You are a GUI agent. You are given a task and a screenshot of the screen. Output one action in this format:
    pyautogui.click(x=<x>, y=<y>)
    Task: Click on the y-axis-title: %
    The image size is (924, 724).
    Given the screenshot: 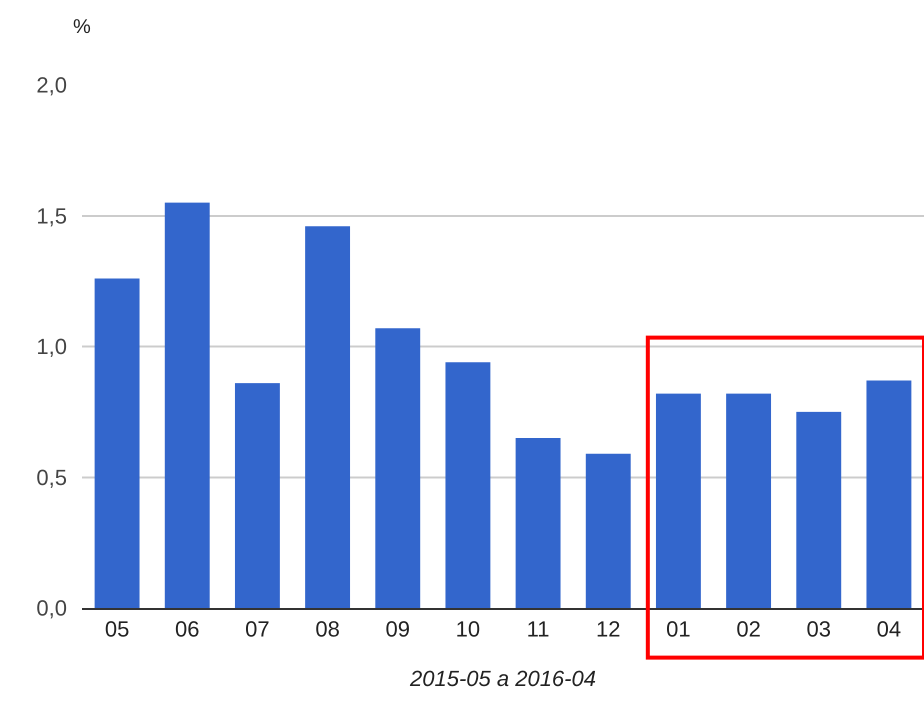 What is the action you would take?
    pyautogui.click(x=82, y=27)
    